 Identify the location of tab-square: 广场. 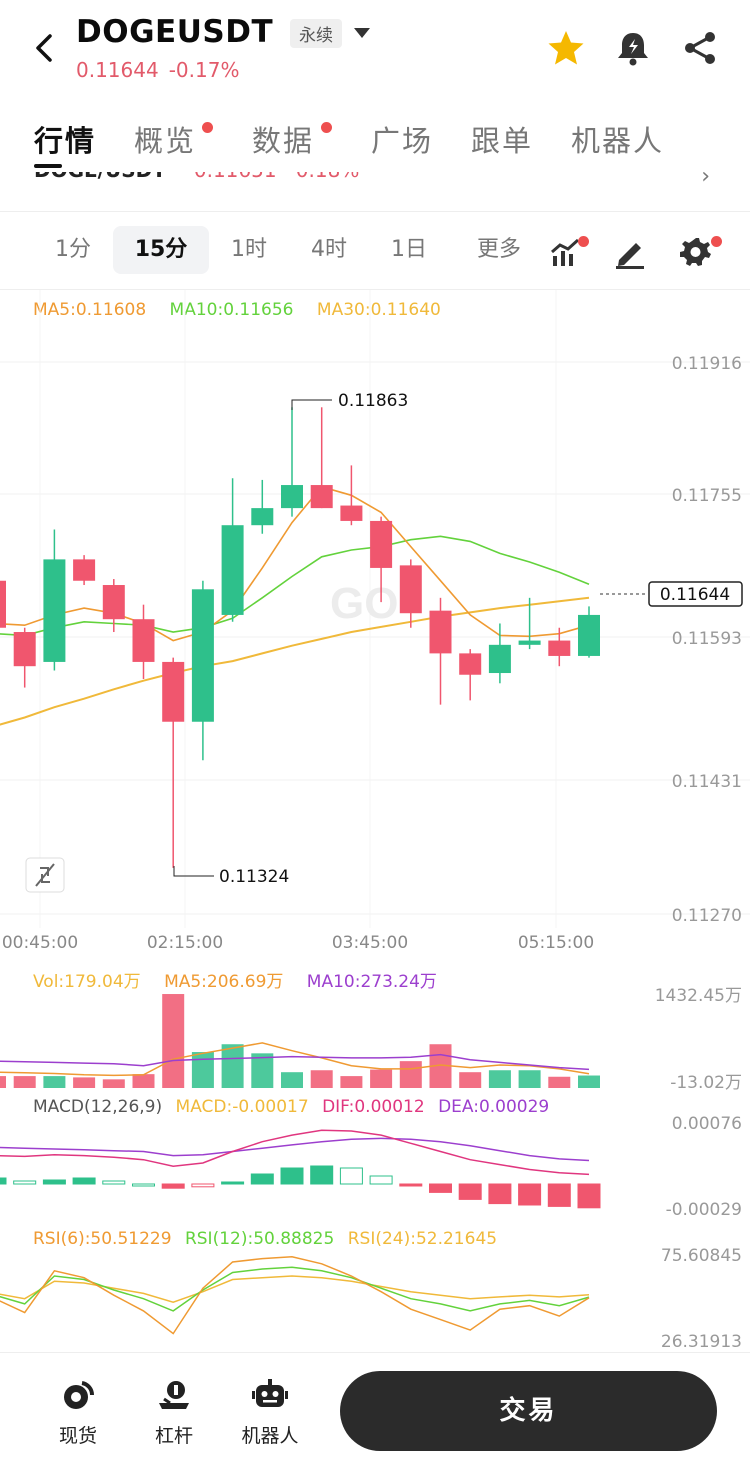
(402, 141).